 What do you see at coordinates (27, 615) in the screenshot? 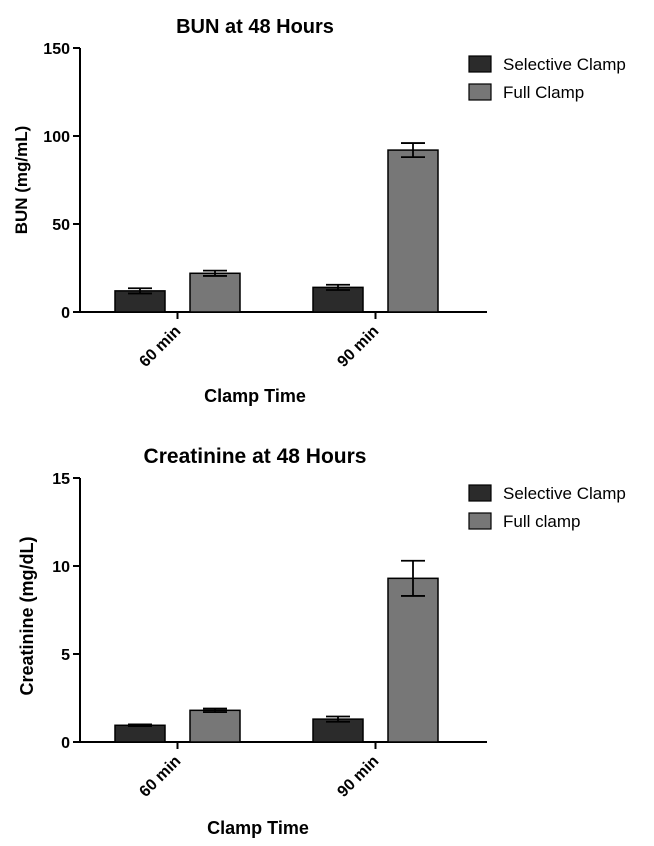
I see `y-axis-label: Creatinine (mg/dL)` at bounding box center [27, 615].